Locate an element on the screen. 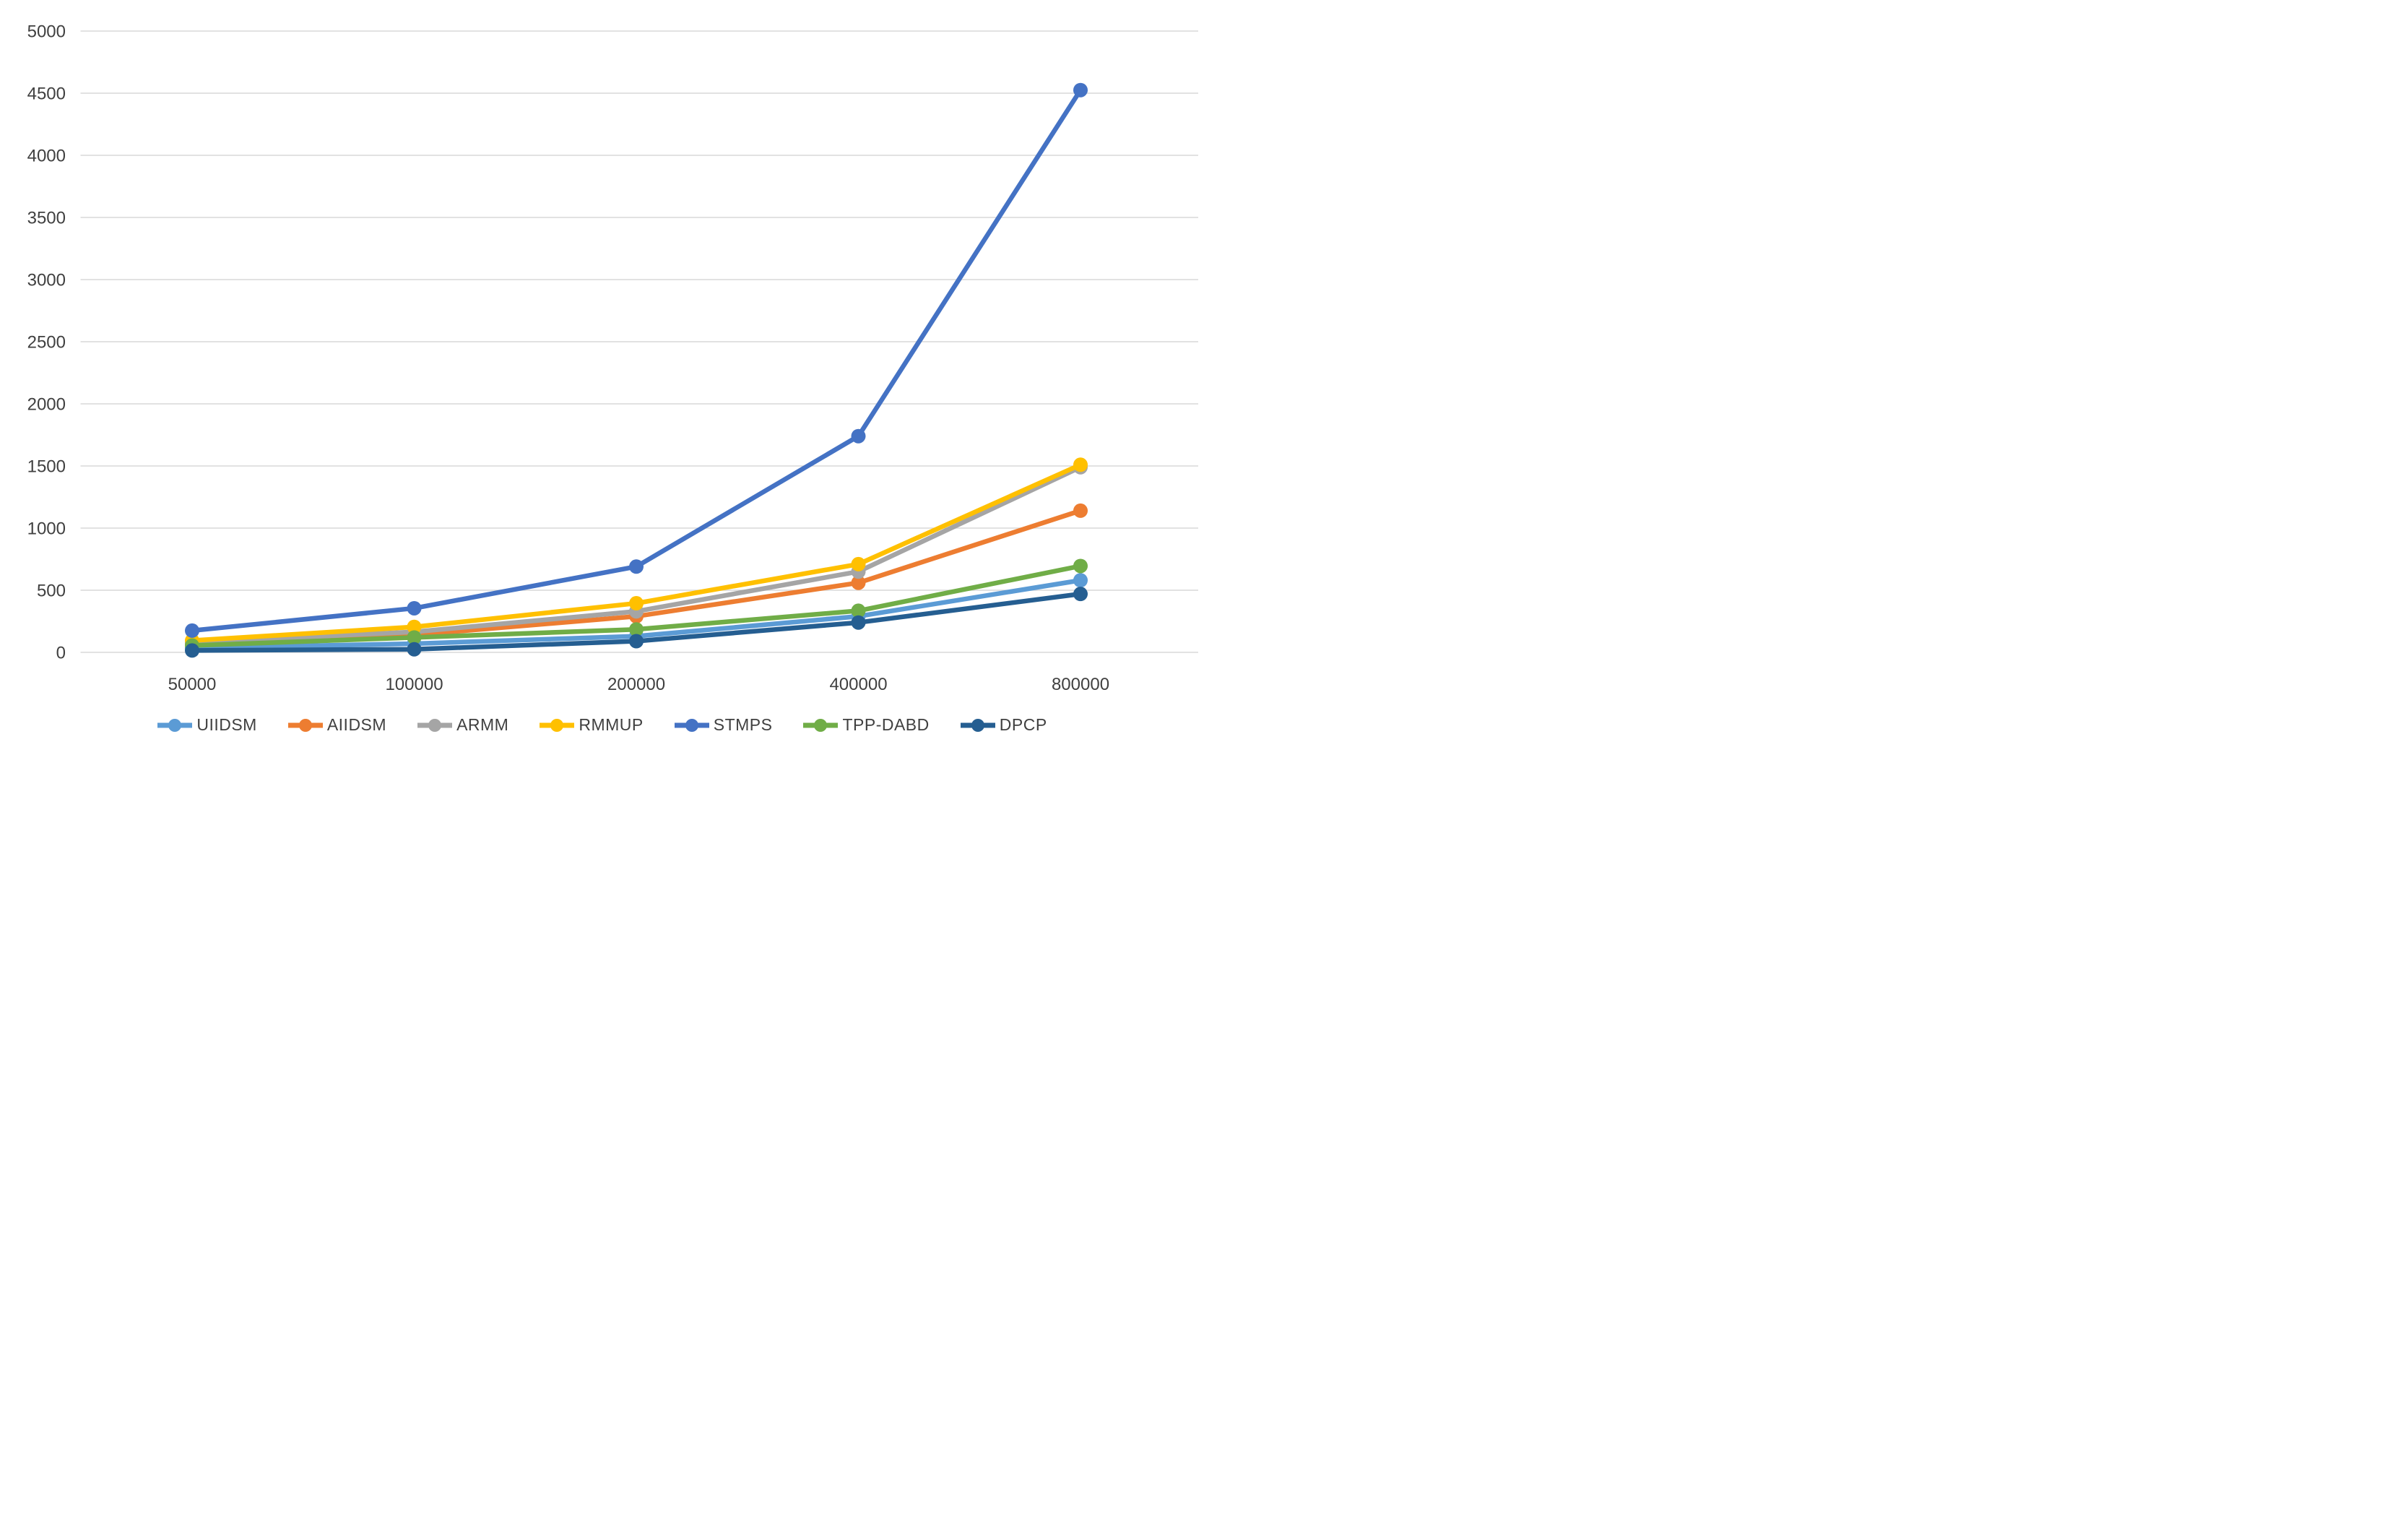 The height and width of the screenshot is (1520, 2408). series-line-stmps is located at coordinates (636, 360).